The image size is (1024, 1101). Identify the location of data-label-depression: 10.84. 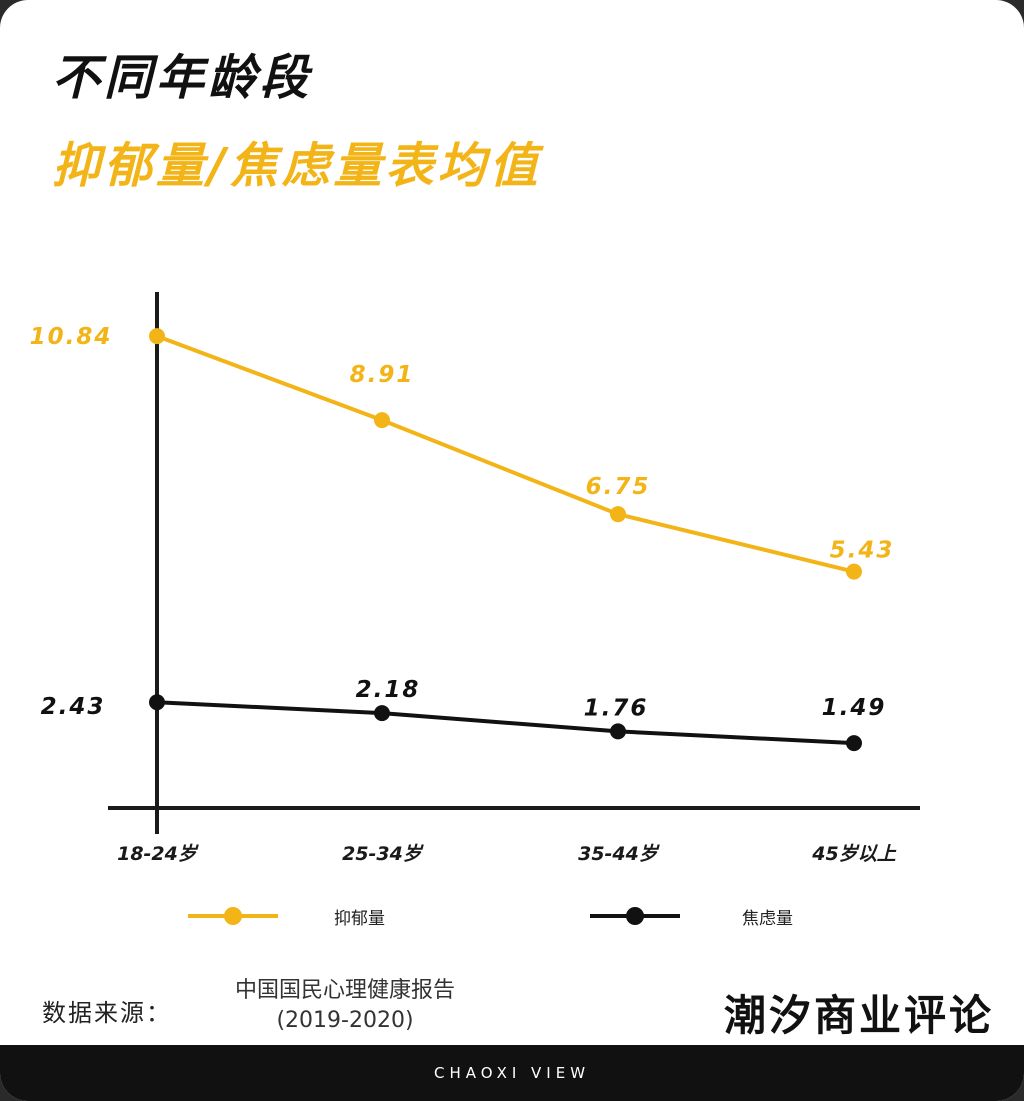
(71, 337).